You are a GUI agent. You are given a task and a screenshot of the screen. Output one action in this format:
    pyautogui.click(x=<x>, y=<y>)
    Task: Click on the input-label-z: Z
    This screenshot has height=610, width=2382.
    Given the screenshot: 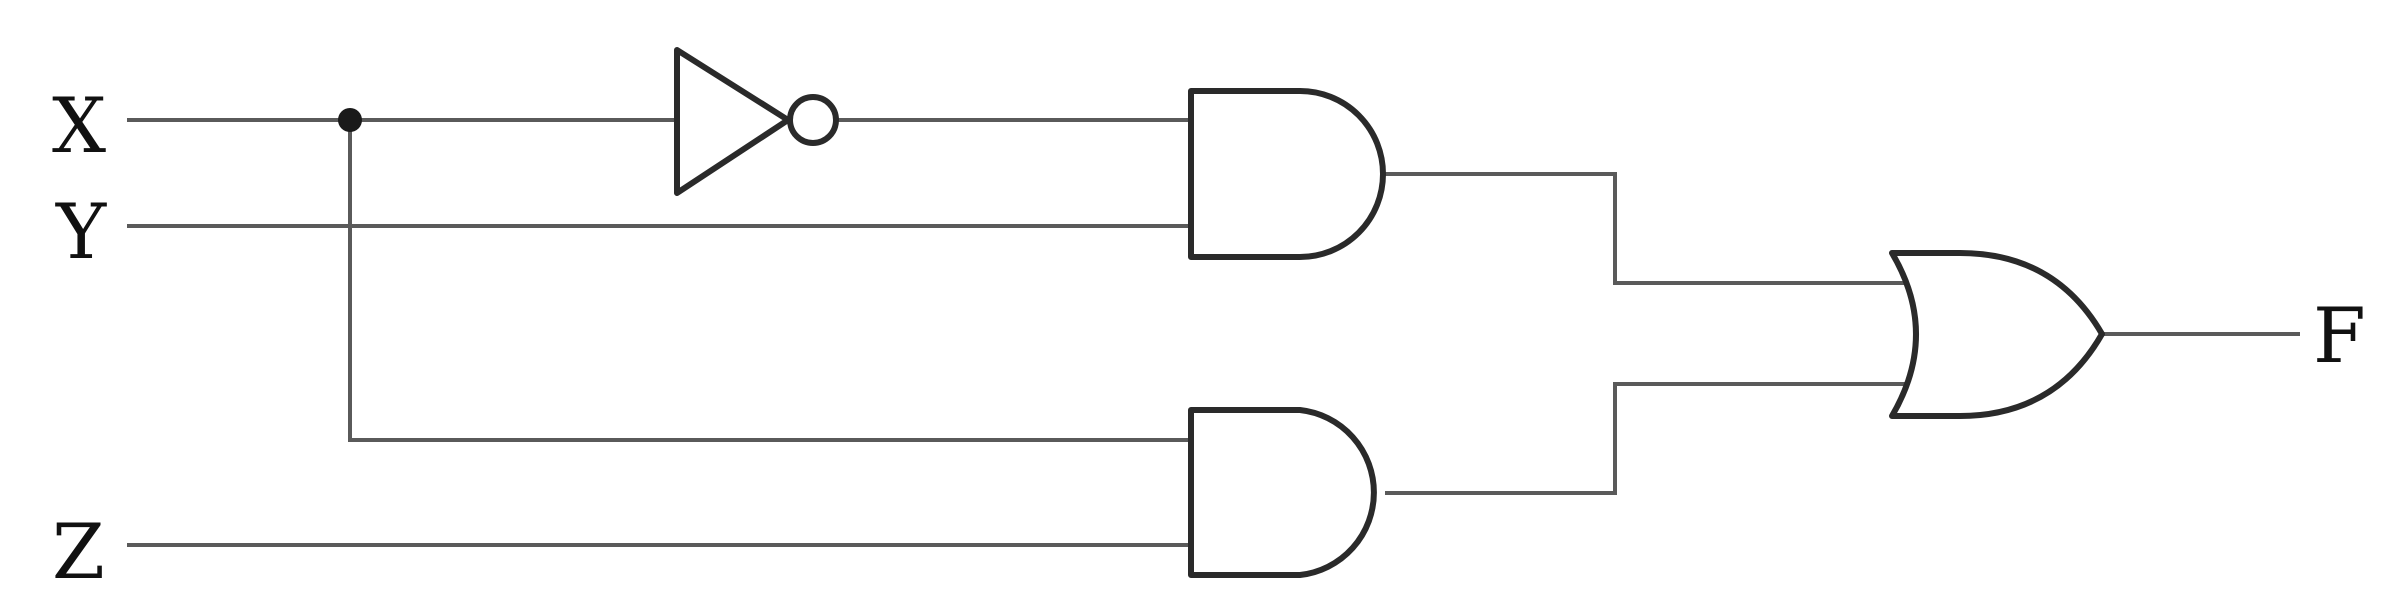 What is the action you would take?
    pyautogui.click(x=78, y=551)
    